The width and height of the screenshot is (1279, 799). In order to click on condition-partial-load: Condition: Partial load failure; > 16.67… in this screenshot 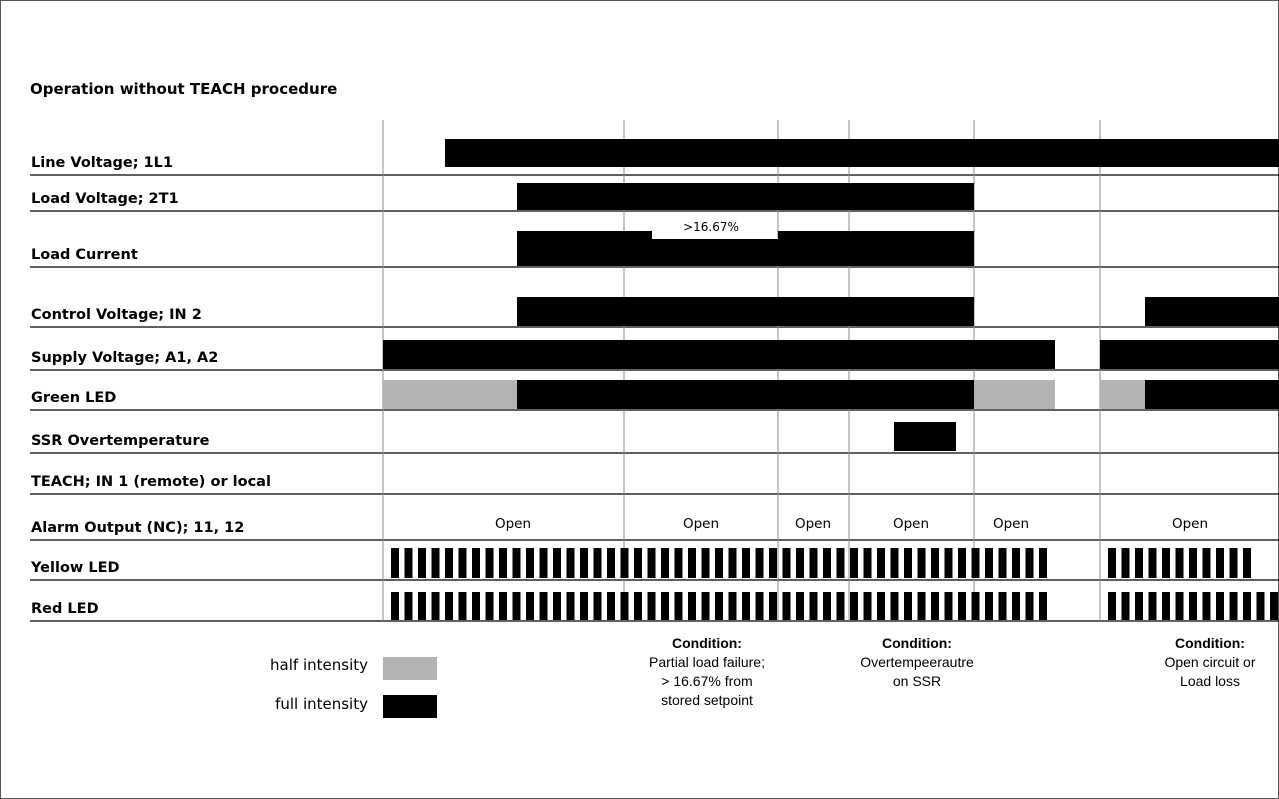, I will do `click(707, 671)`.